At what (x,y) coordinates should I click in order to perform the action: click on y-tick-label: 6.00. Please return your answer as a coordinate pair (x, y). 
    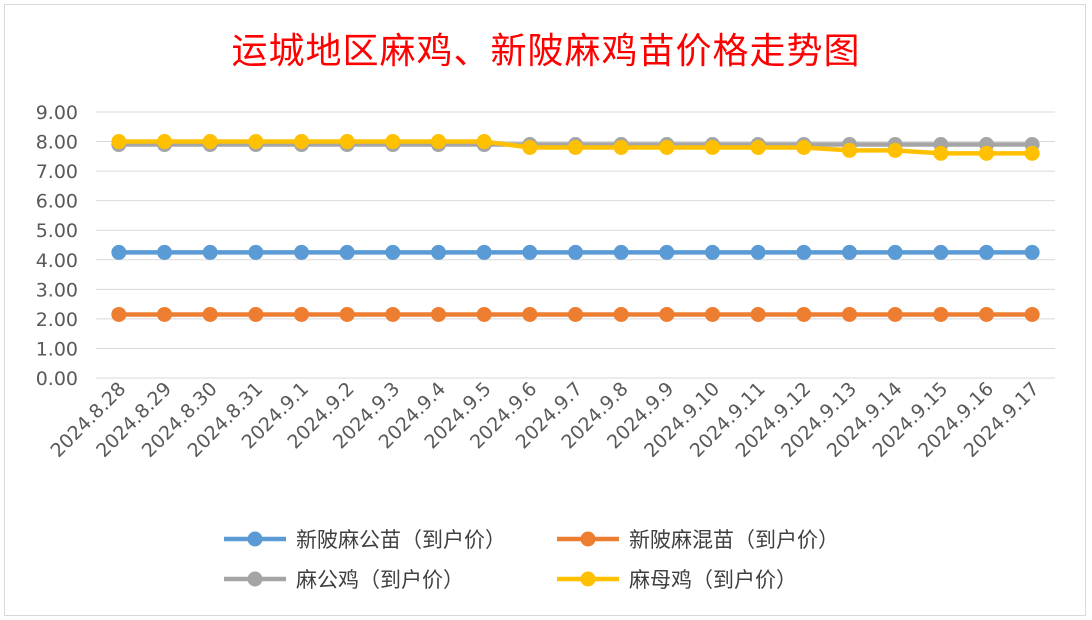
    Looking at the image, I should click on (57, 202).